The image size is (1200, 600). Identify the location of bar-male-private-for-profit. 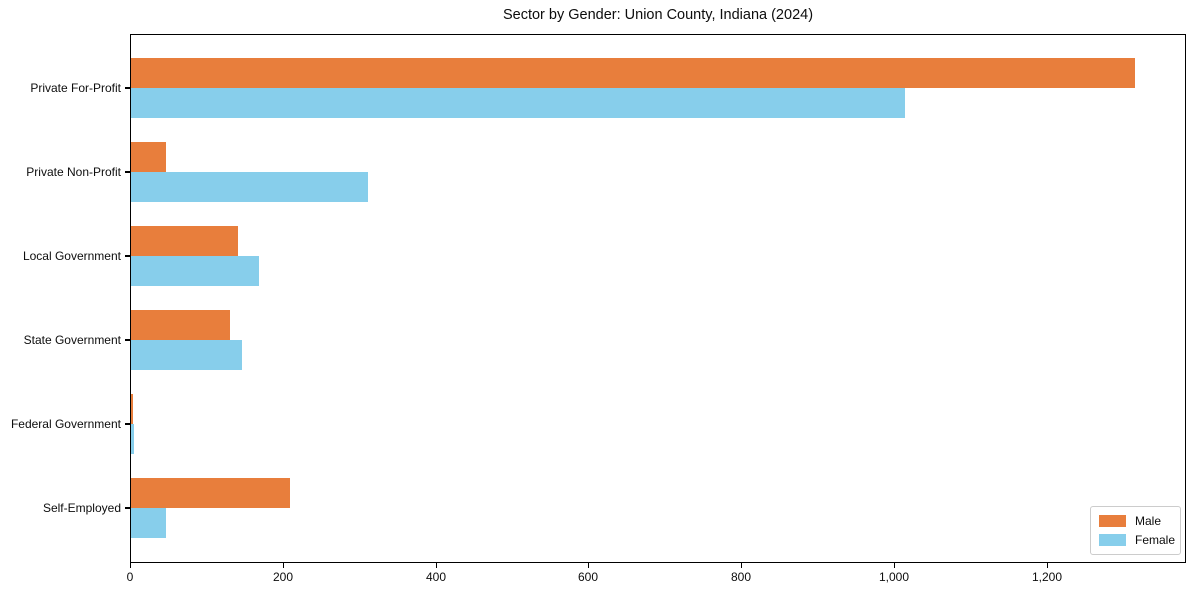
(633, 73).